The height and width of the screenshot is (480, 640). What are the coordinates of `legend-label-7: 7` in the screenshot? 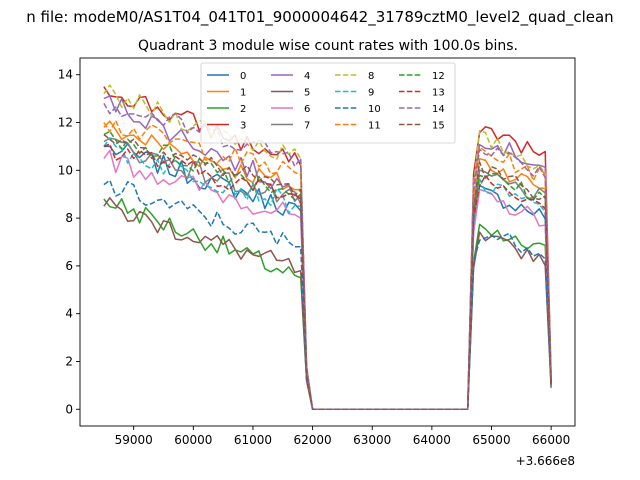 It's located at (307, 126).